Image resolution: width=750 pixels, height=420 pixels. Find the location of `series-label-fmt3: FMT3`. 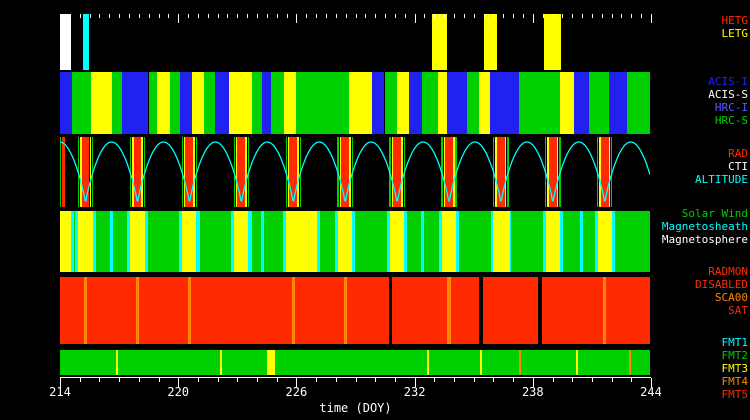

series-label-fmt3: FMT3 is located at coordinates (735, 368).